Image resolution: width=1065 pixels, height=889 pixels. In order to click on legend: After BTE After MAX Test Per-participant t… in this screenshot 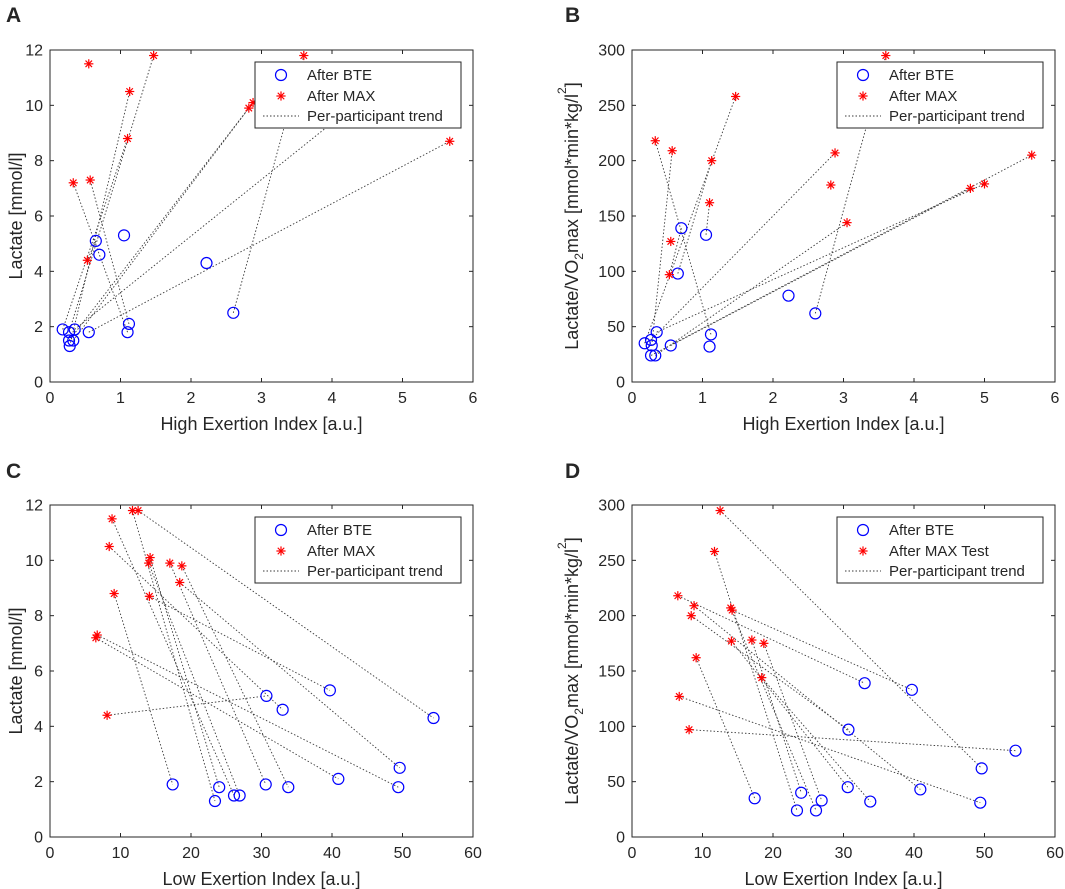, I will do `click(940, 550)`.